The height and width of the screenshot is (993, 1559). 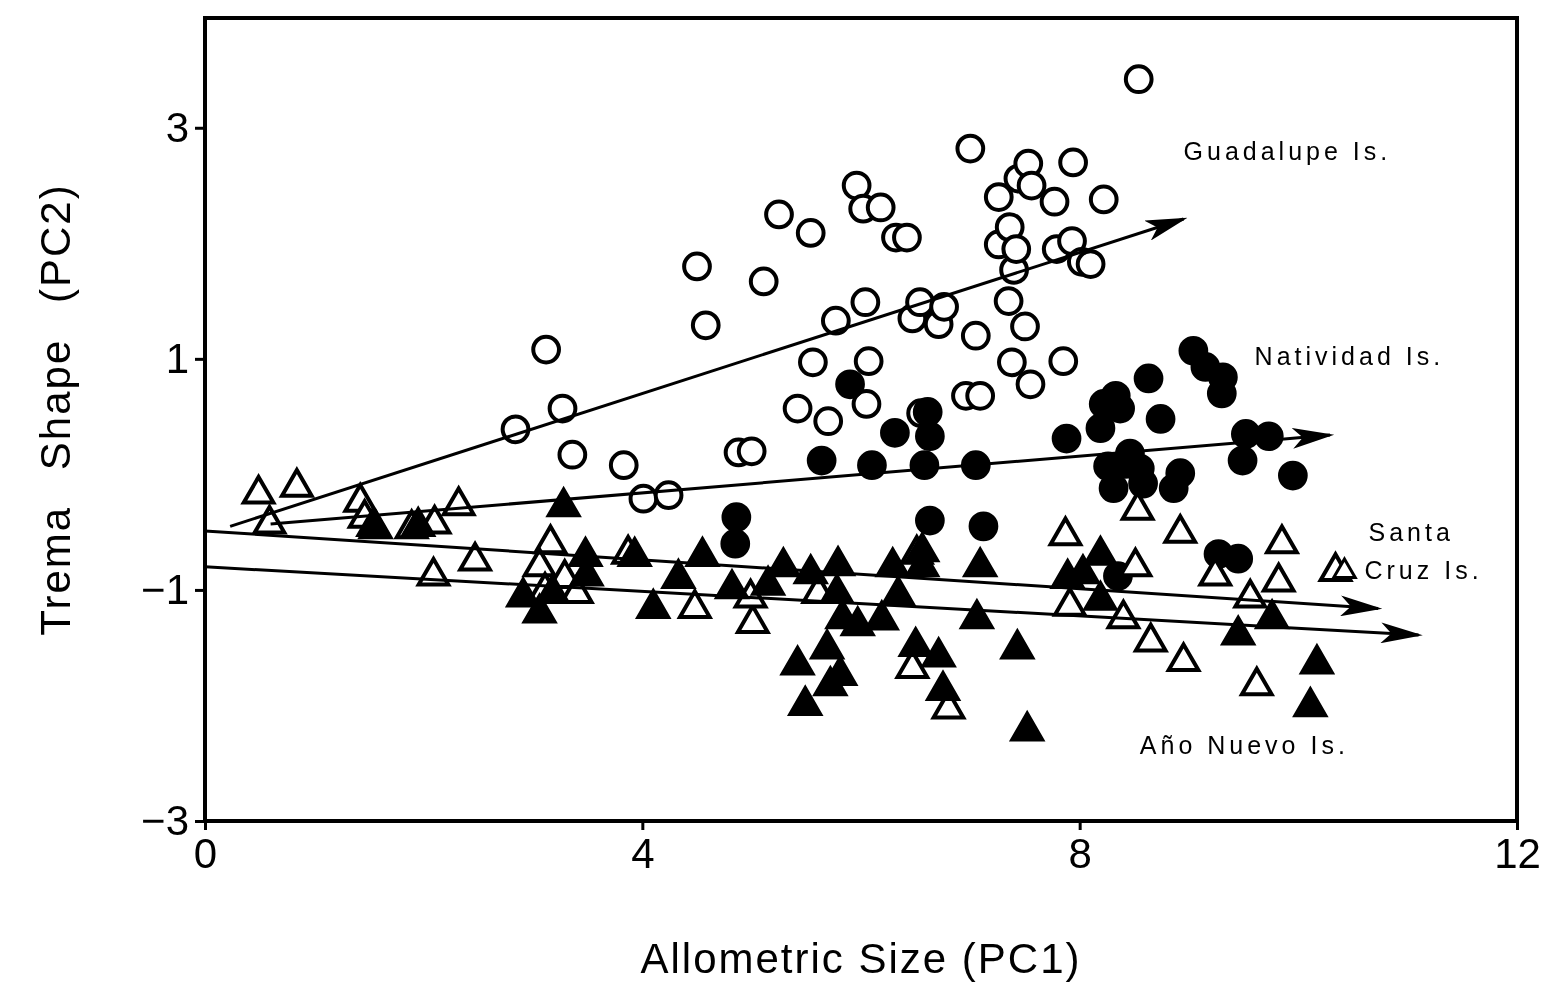 What do you see at coordinates (205, 853) in the screenshot?
I see `x-tick-label: 0` at bounding box center [205, 853].